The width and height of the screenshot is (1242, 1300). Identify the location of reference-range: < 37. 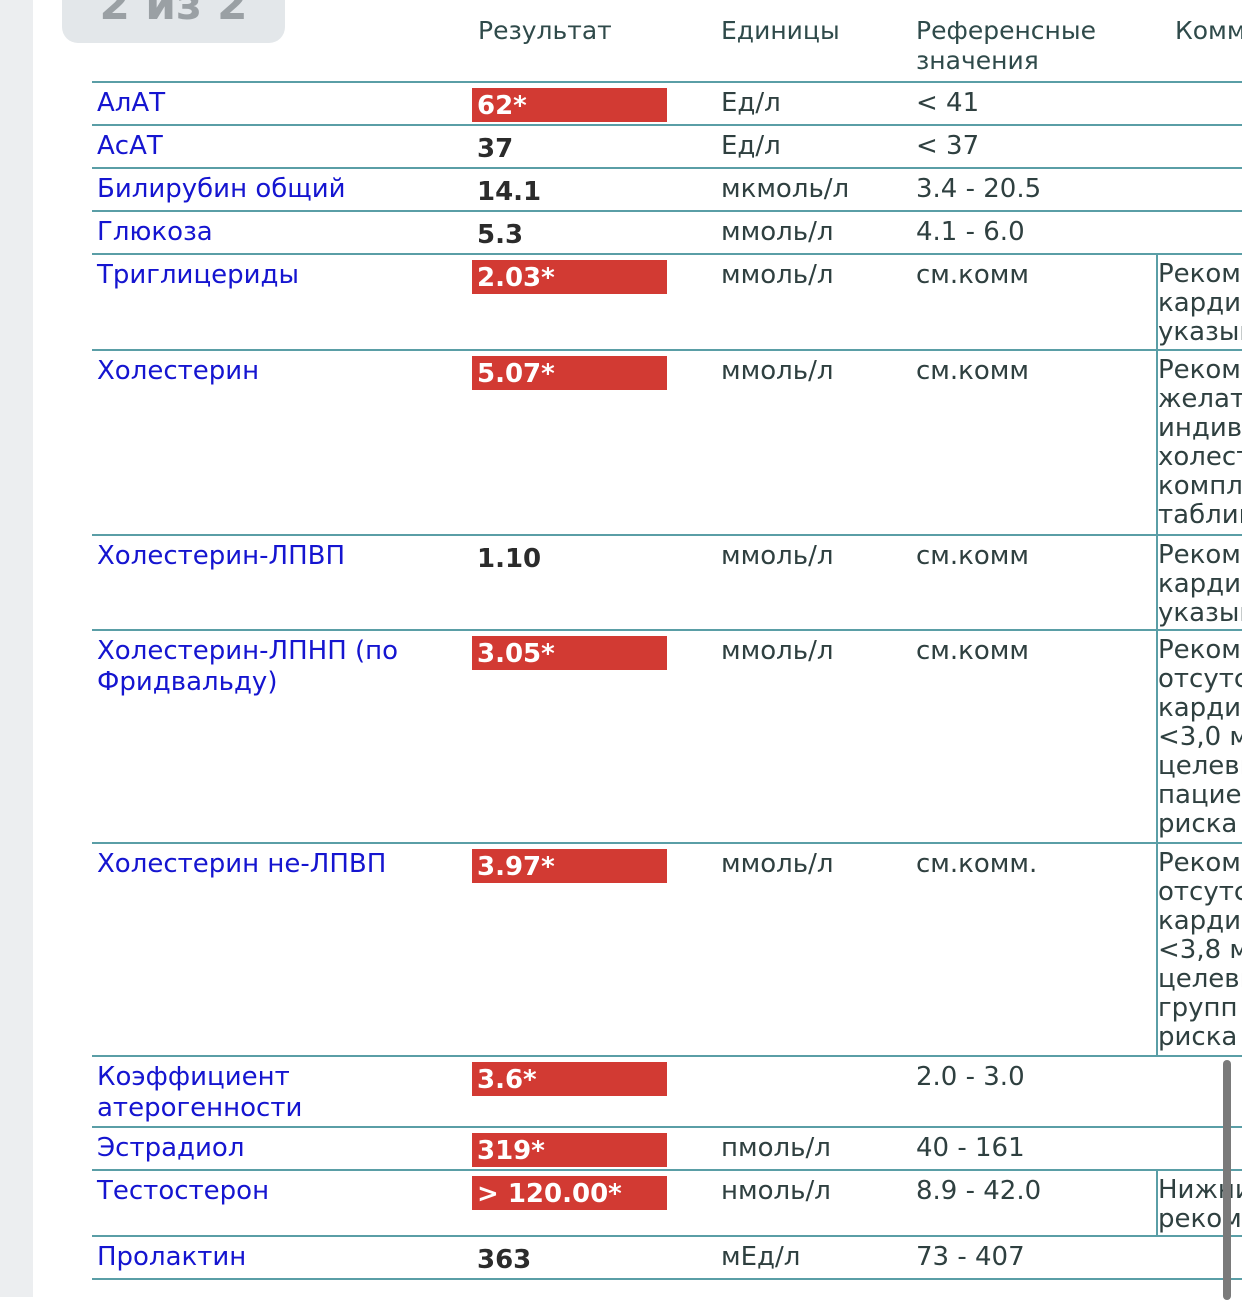
(948, 146).